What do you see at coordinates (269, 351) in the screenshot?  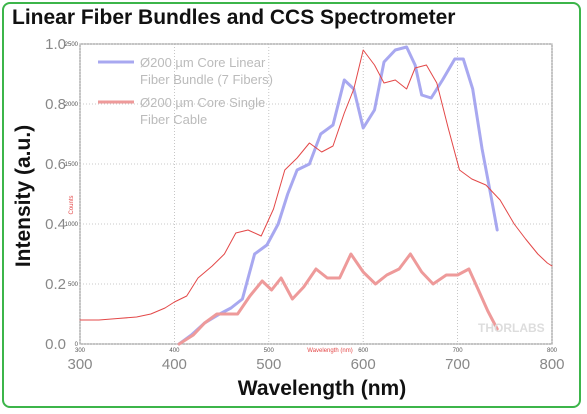 I see `inner-x-tick-label: 500` at bounding box center [269, 351].